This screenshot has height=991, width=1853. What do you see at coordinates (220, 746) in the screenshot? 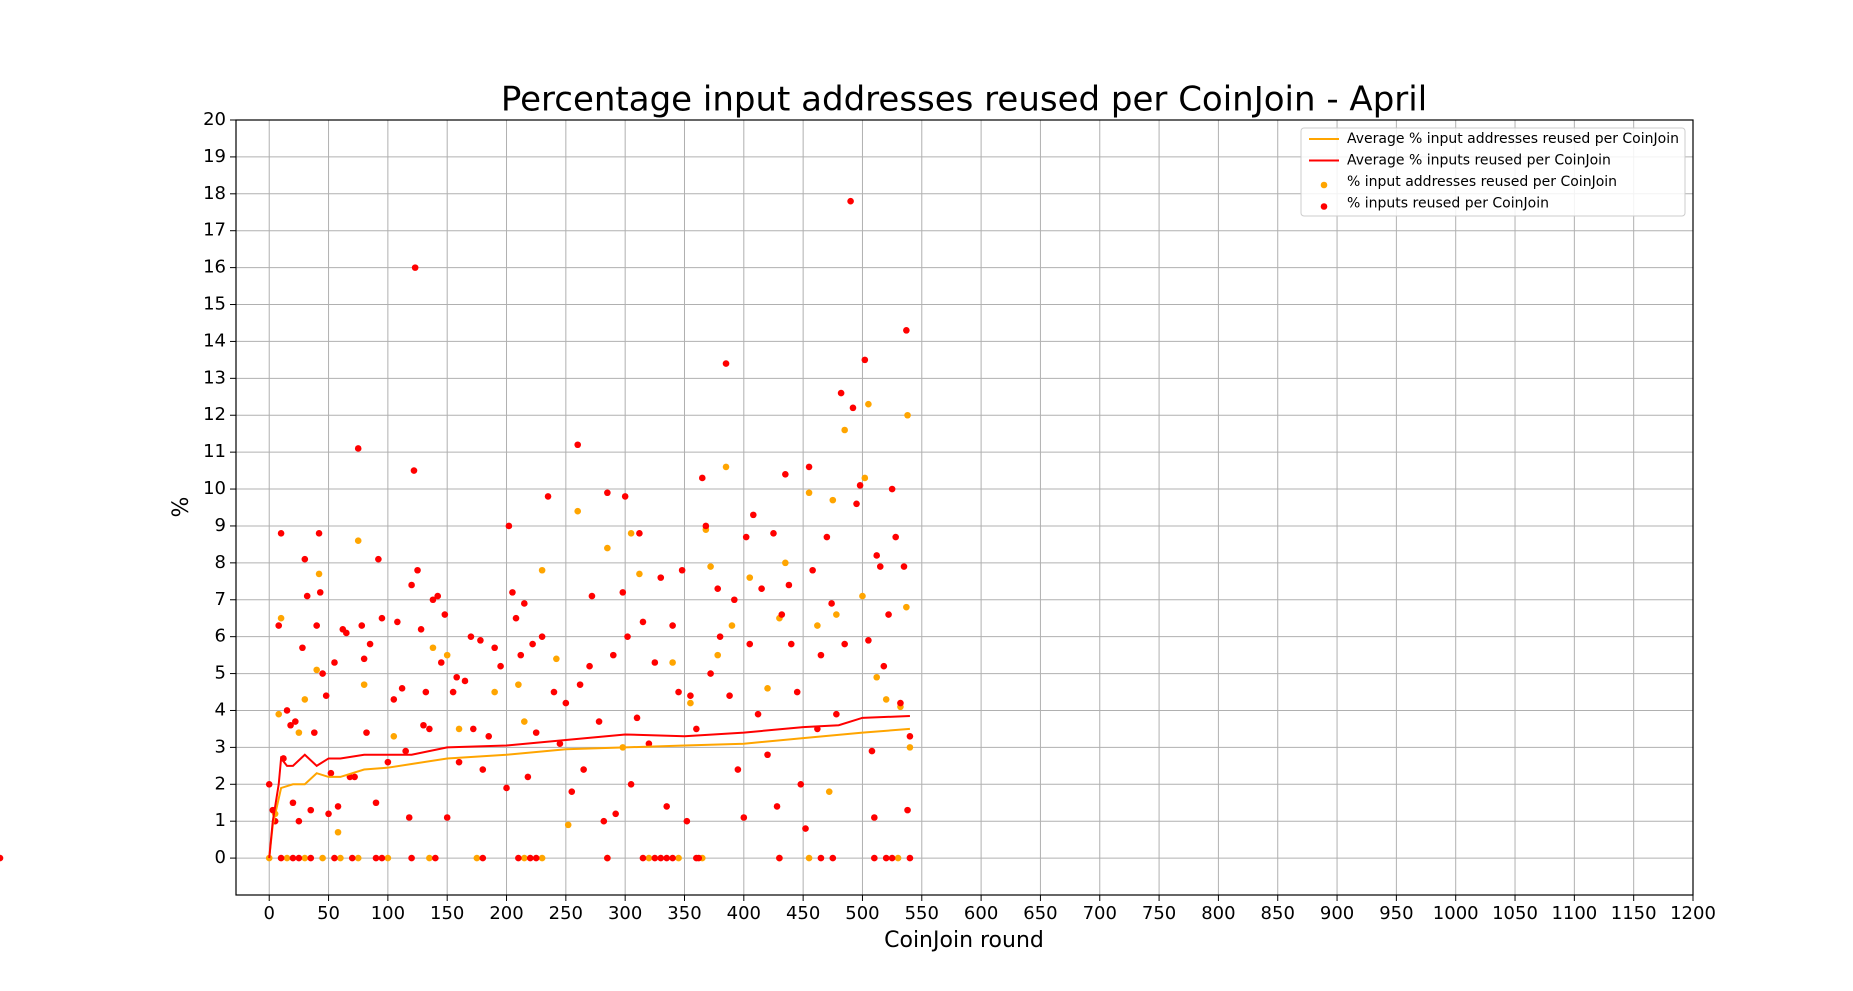
I see `y-tick-label: 3` at bounding box center [220, 746].